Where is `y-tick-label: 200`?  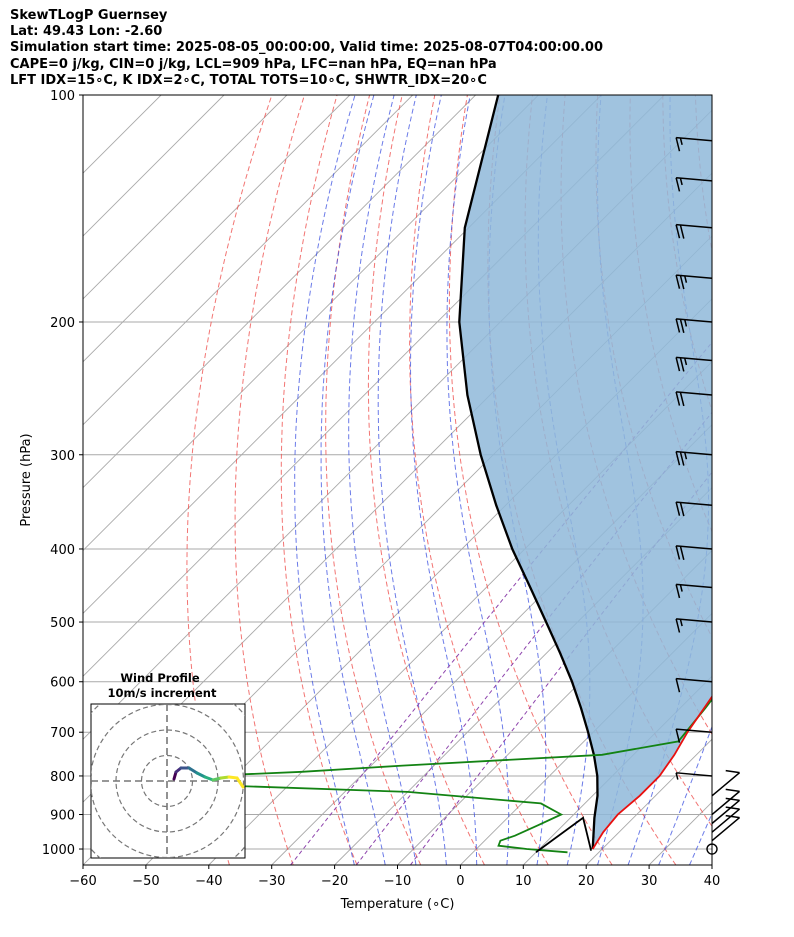
y-tick-label: 200 is located at coordinates (62, 323).